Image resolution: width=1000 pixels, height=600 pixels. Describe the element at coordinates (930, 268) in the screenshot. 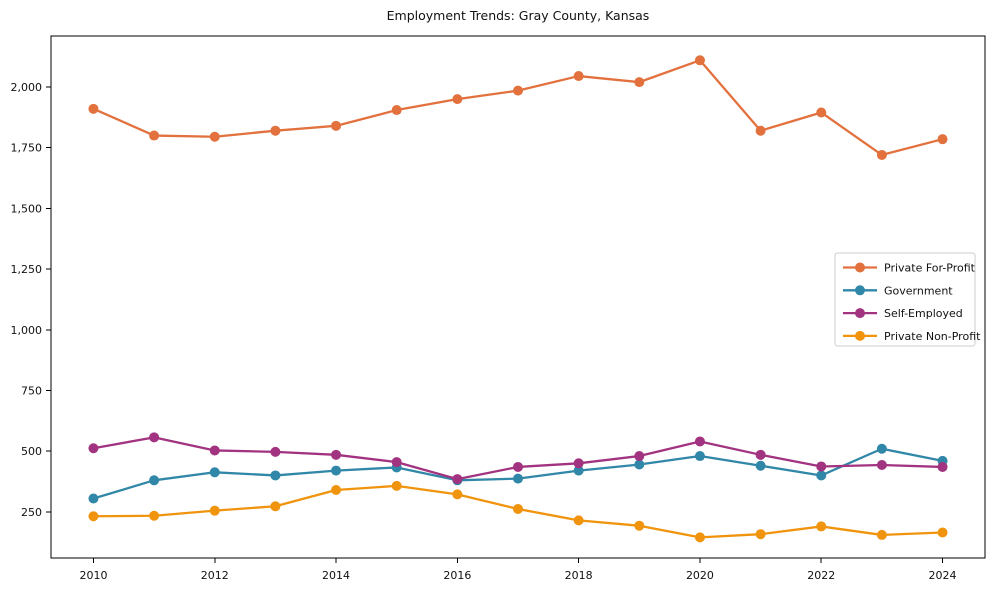

I see `legend-label: Private For-Profit` at that location.